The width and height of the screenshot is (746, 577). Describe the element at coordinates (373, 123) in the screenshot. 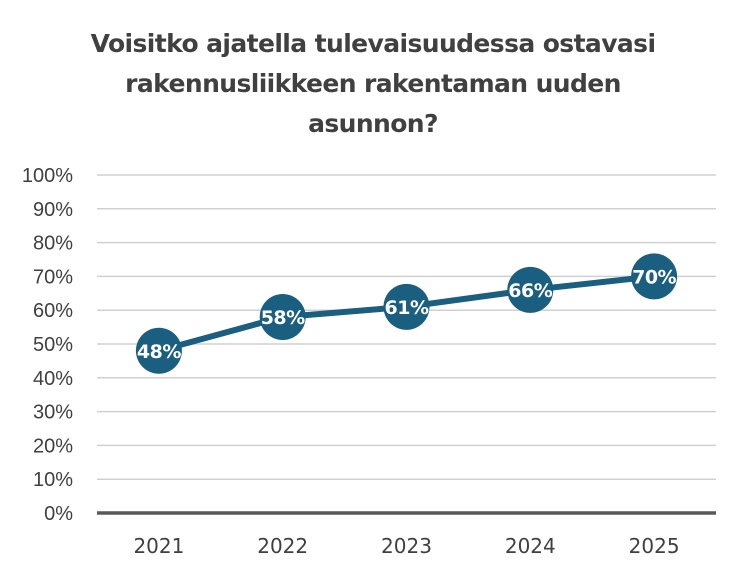

I see `chart-title-line-3: asunnon?` at that location.